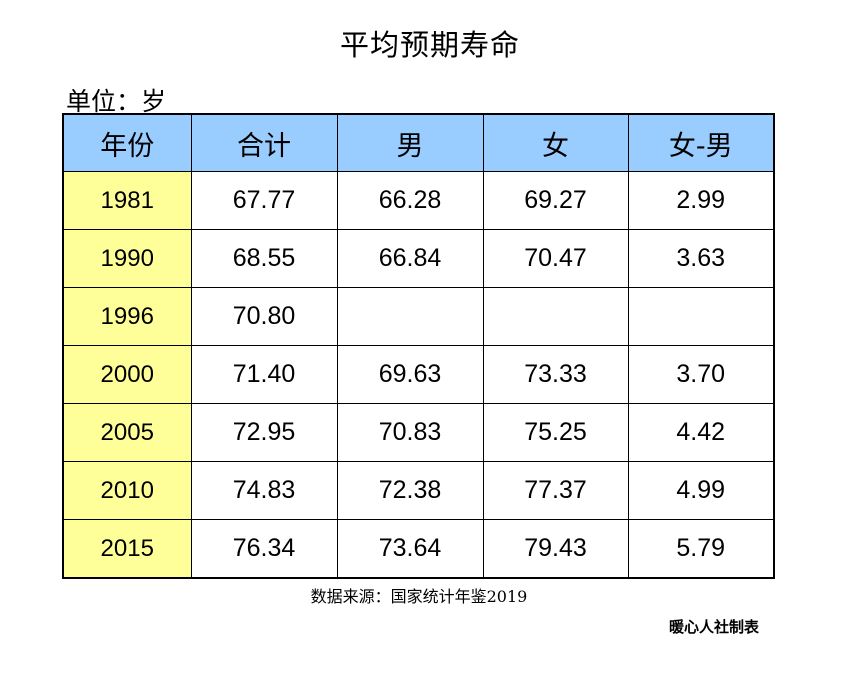 The height and width of the screenshot is (693, 860). I want to click on female-cell, so click(555, 316).